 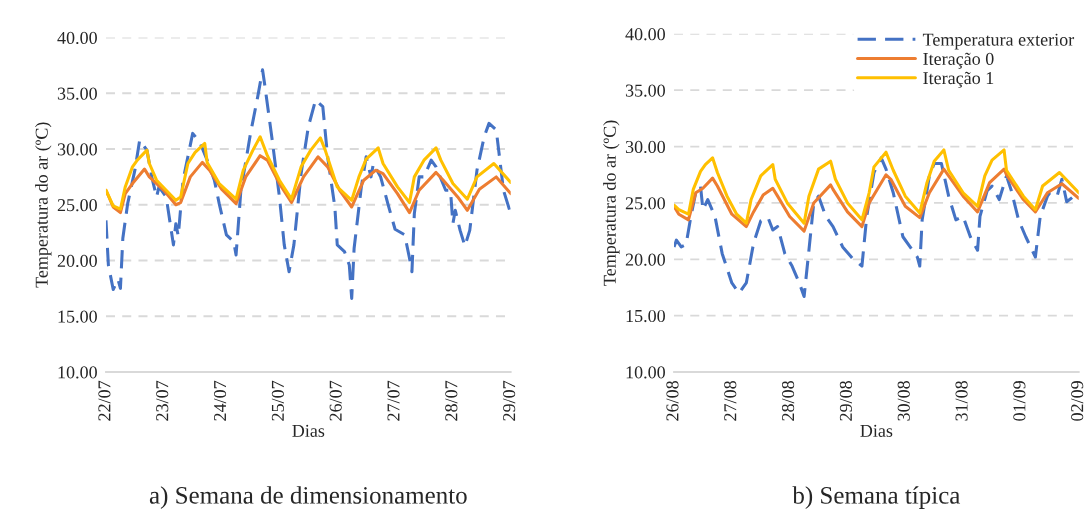 What do you see at coordinates (845, 401) in the screenshot?
I see `x-tick-label: 29/08` at bounding box center [845, 401].